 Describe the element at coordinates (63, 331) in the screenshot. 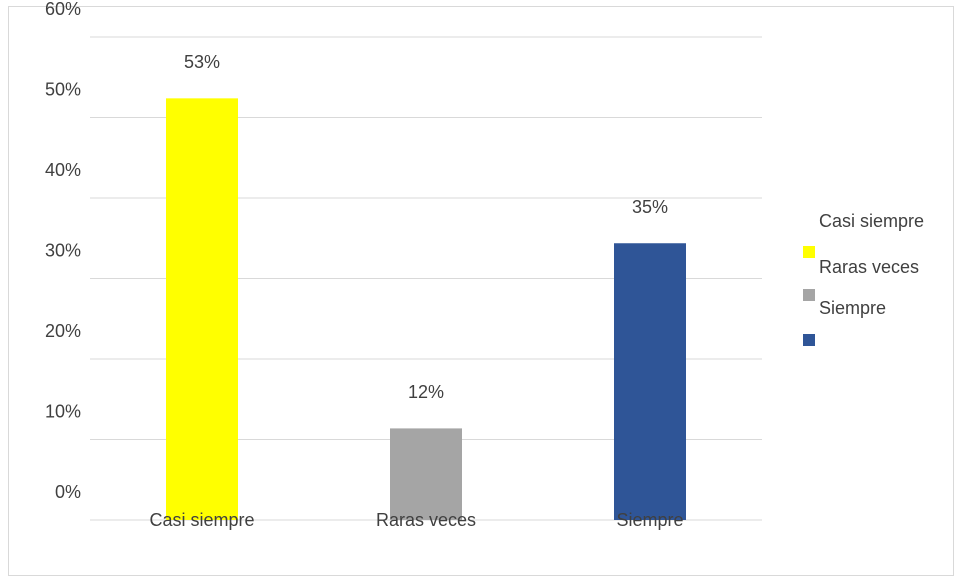

I see `y-tick-label: 20%` at that location.